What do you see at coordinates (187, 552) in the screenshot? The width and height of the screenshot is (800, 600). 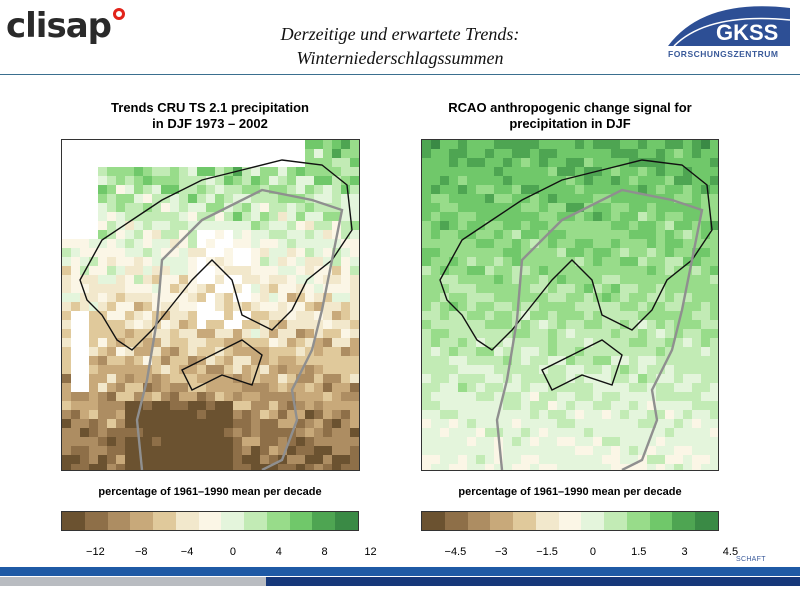 I see `colorbar-tick-label: −4` at bounding box center [187, 552].